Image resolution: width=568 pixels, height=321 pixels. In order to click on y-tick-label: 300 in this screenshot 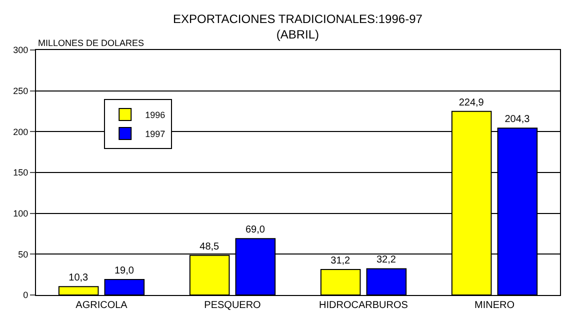, I will do `click(20, 50)`.